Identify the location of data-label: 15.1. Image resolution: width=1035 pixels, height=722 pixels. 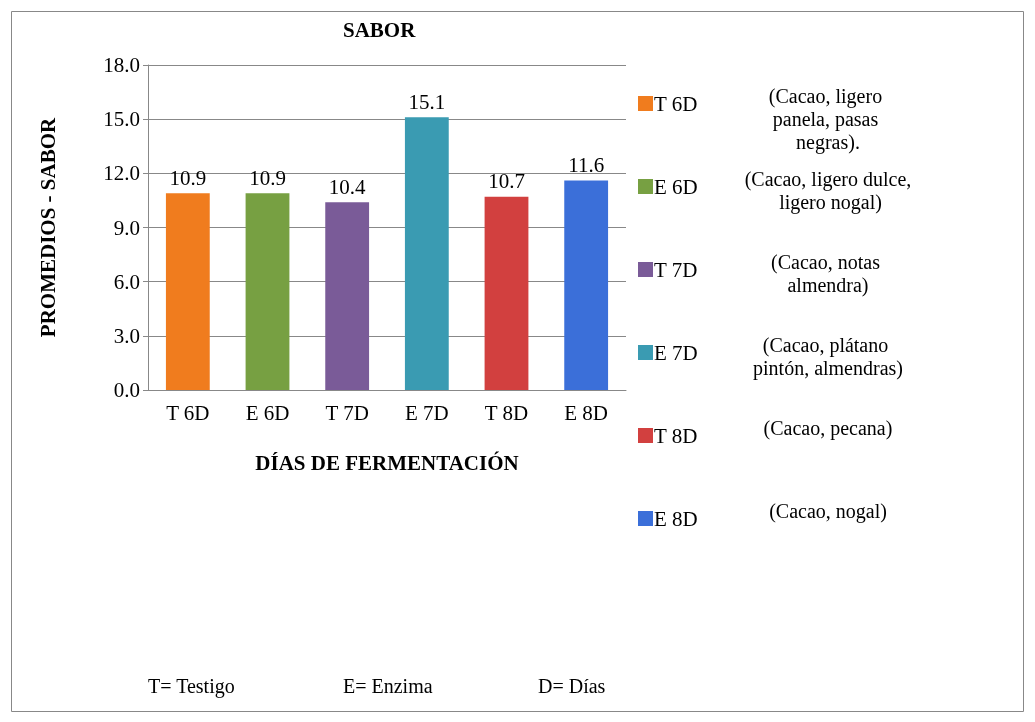
(427, 101).